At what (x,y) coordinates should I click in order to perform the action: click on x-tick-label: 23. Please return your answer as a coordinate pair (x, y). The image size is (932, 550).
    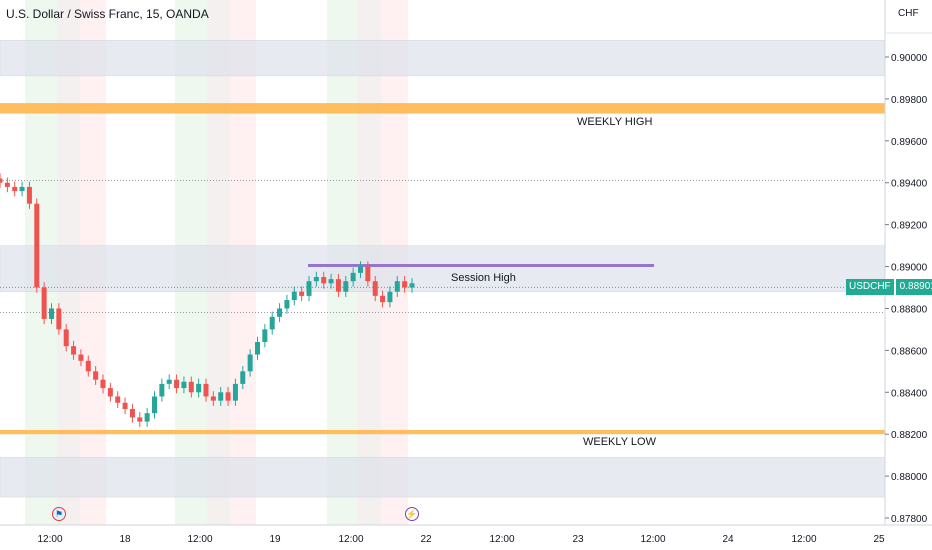
    Looking at the image, I should click on (578, 539).